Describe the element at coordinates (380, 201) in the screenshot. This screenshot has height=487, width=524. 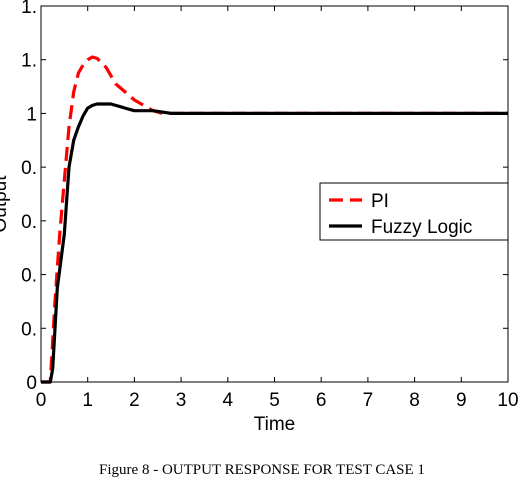
I see `legend-entry-label: PI` at that location.